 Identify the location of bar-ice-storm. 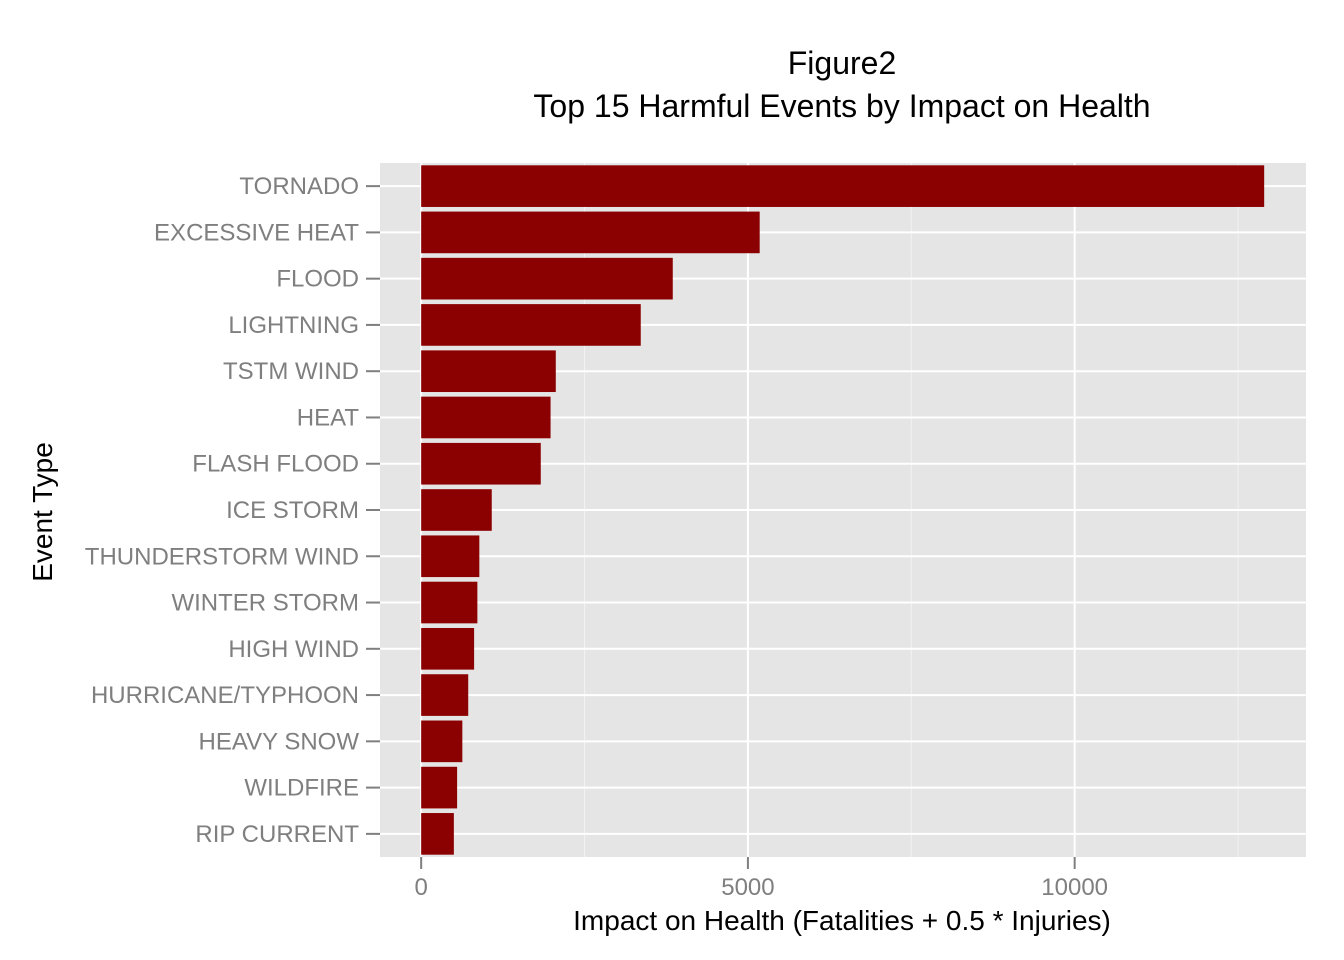
(456, 510).